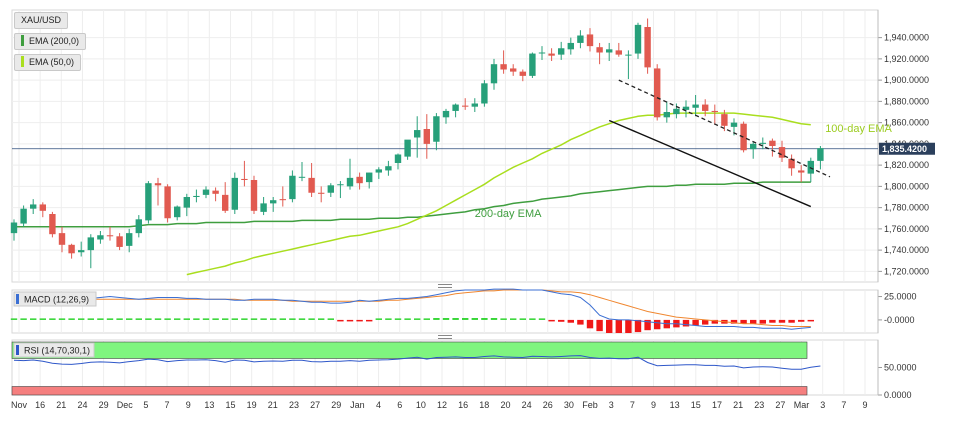 This screenshot has height=432, width=967. Describe the element at coordinates (900, 368) in the screenshot. I see `rsi-tick-label: 50.0000` at that location.